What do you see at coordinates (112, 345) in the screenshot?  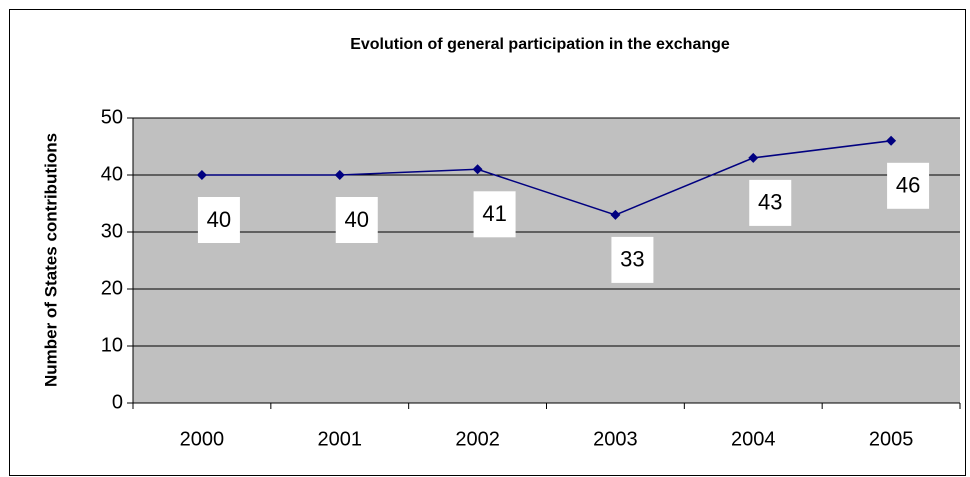 I see `y-tick-label: 10` at bounding box center [112, 345].